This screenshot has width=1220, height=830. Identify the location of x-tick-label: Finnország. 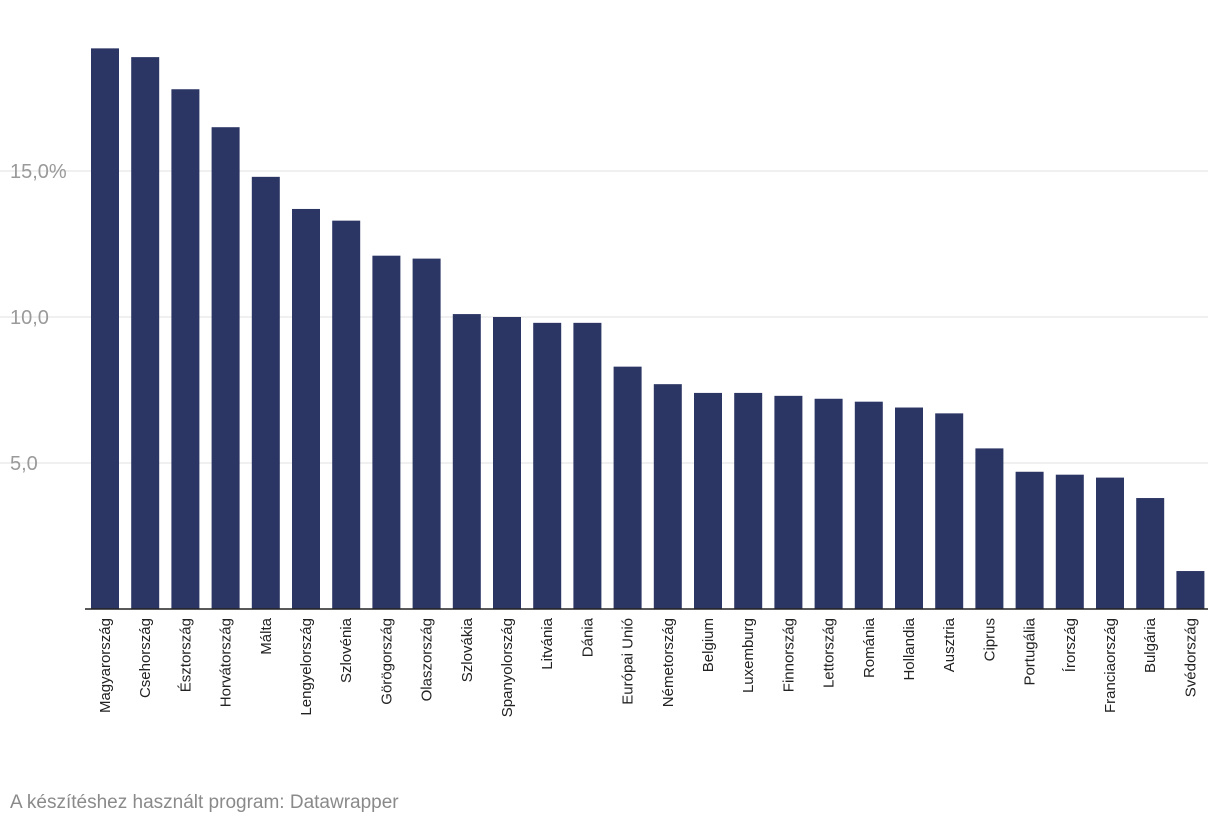
(788, 655).